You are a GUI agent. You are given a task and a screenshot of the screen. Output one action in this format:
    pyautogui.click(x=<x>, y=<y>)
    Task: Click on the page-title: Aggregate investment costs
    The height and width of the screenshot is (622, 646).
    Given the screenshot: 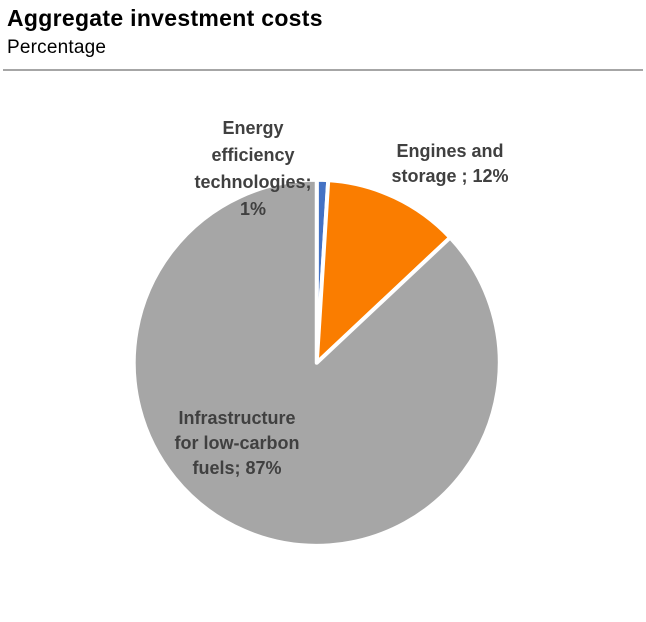 What is the action you would take?
    pyautogui.click(x=165, y=18)
    